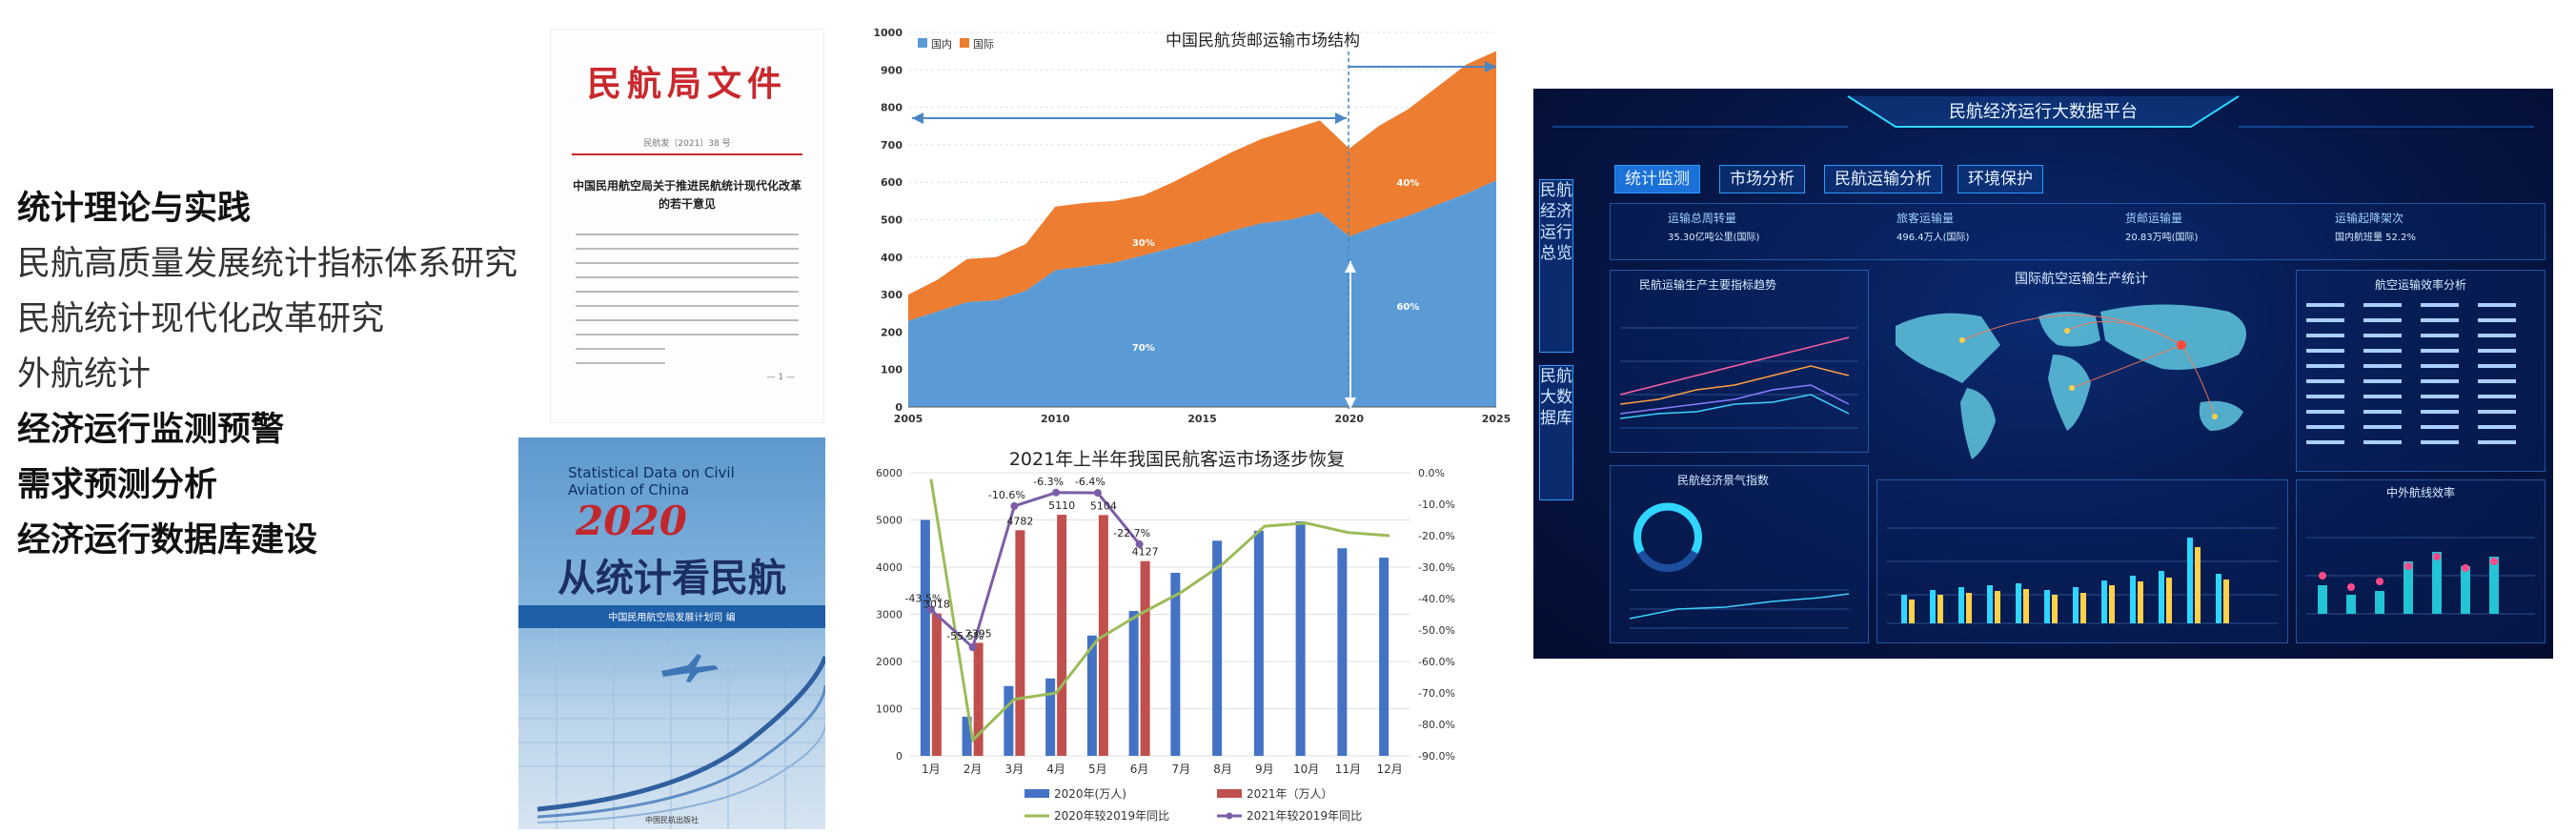 Image resolution: width=2576 pixels, height=834 pixels. I want to click on cargo-ytick-label: 900, so click(892, 70).